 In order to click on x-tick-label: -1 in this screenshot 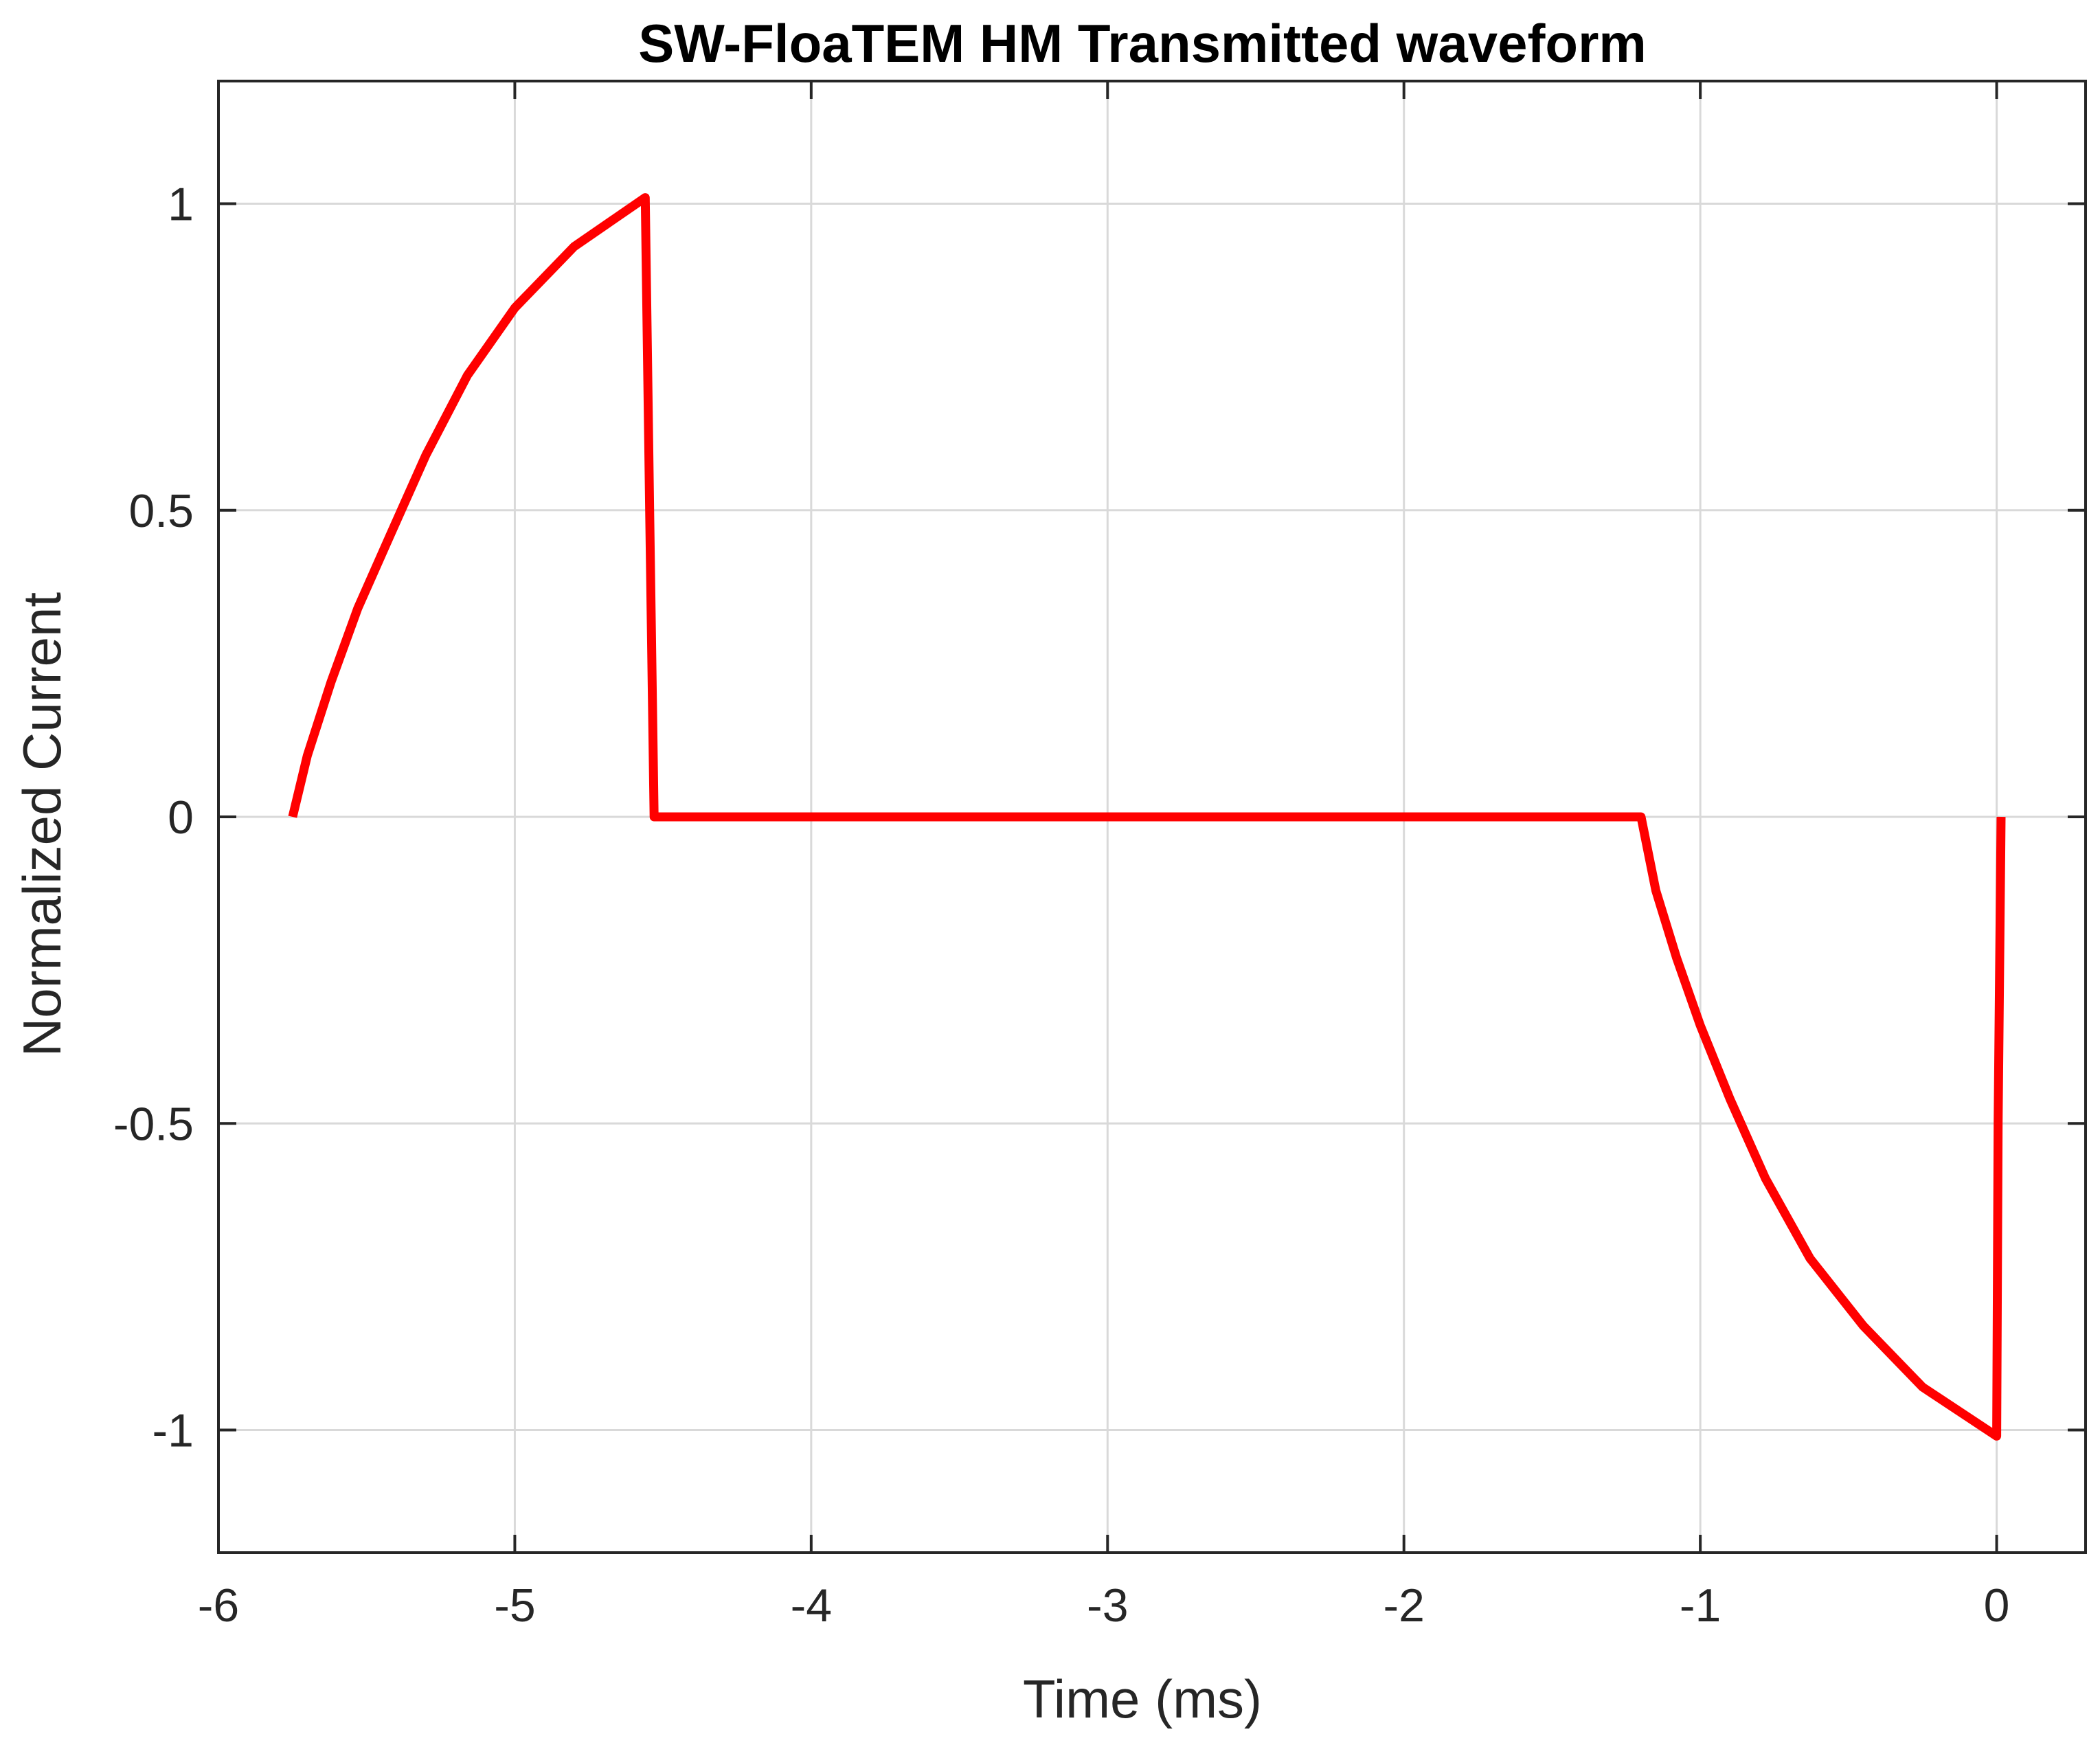, I will do `click(1700, 1605)`.